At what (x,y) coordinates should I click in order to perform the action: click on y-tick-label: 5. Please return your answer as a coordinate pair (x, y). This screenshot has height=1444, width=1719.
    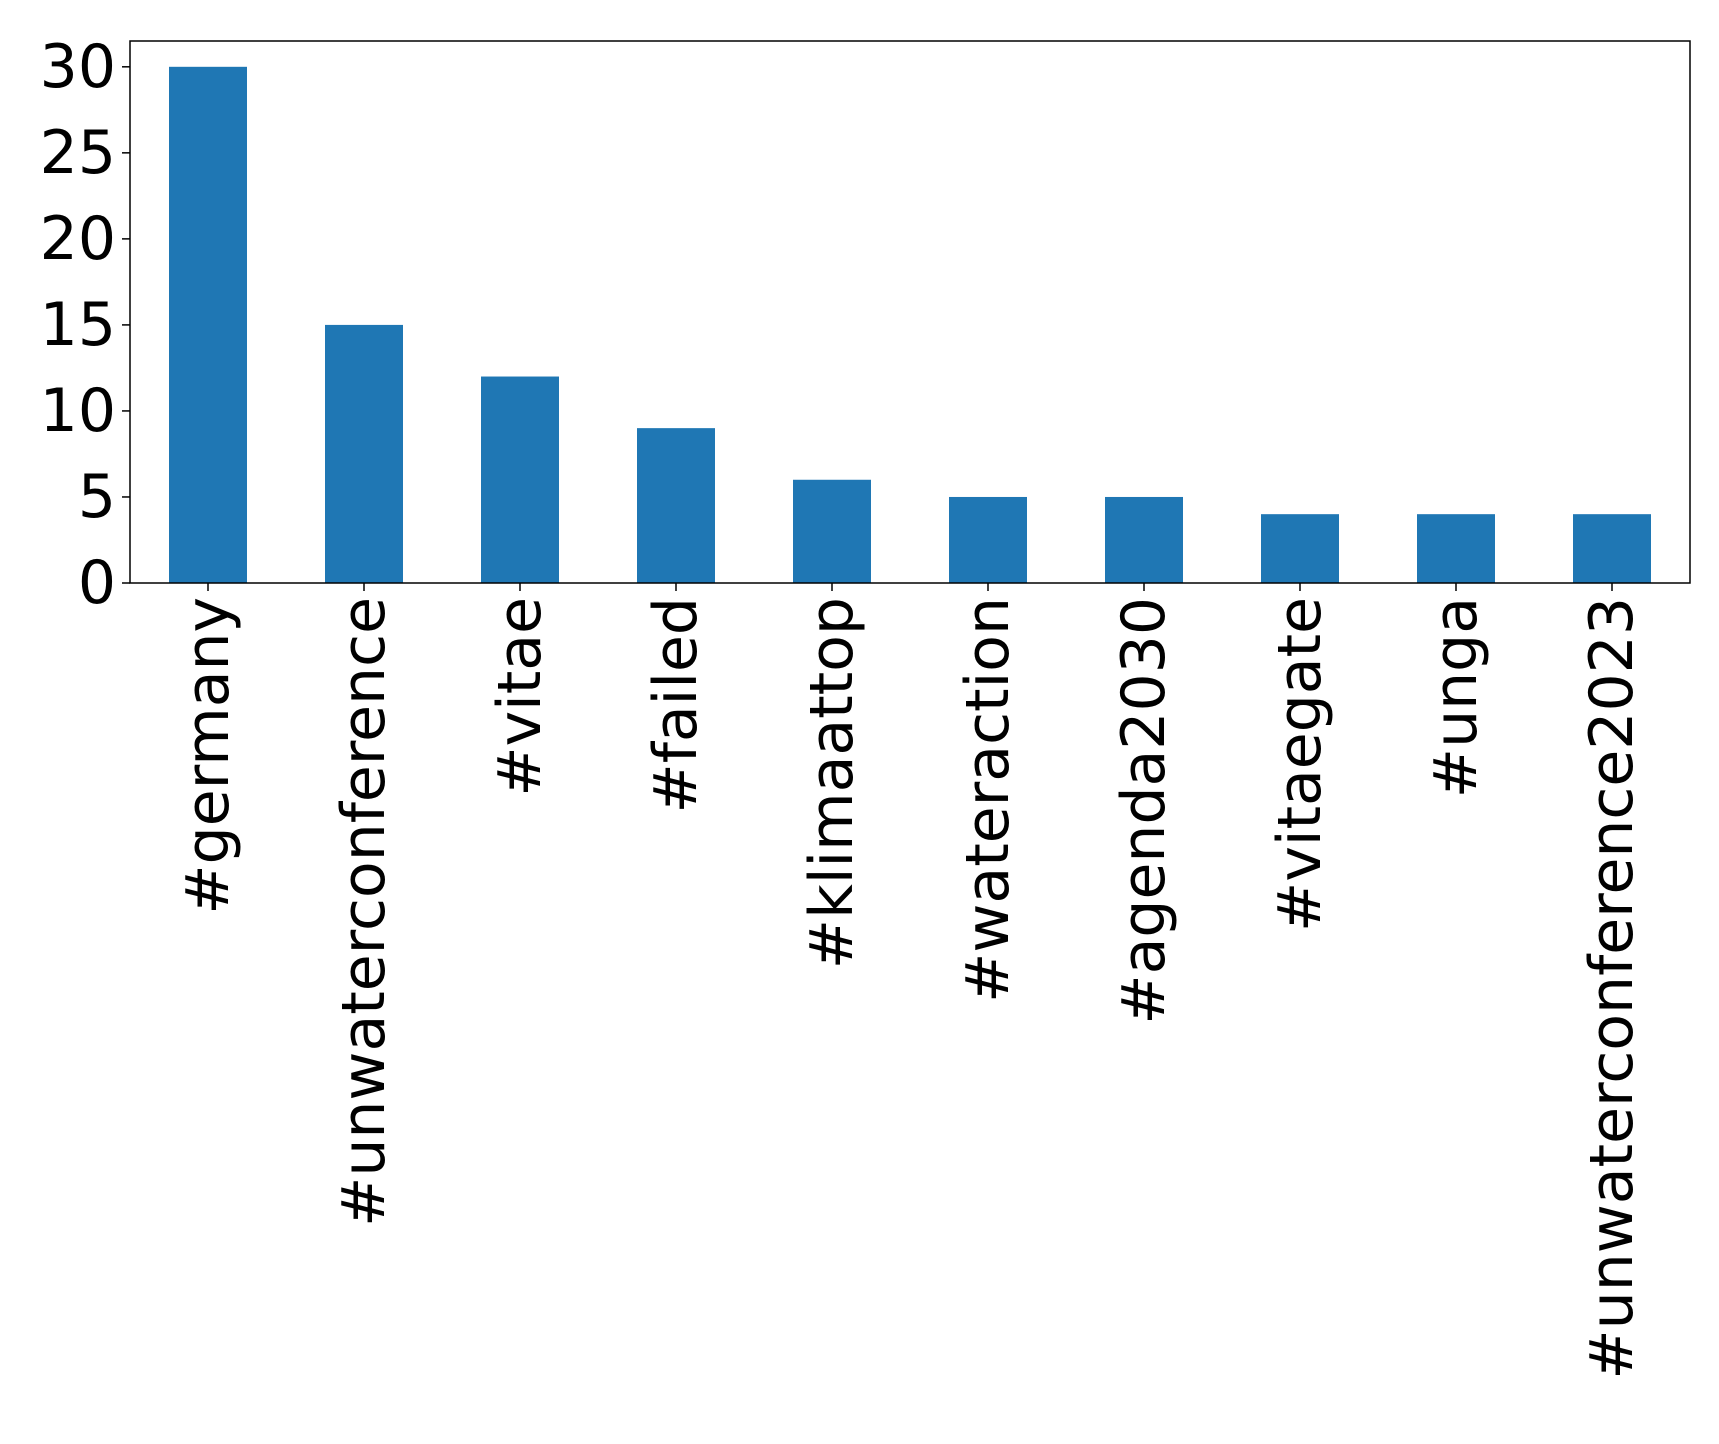
    Looking at the image, I should click on (97, 497).